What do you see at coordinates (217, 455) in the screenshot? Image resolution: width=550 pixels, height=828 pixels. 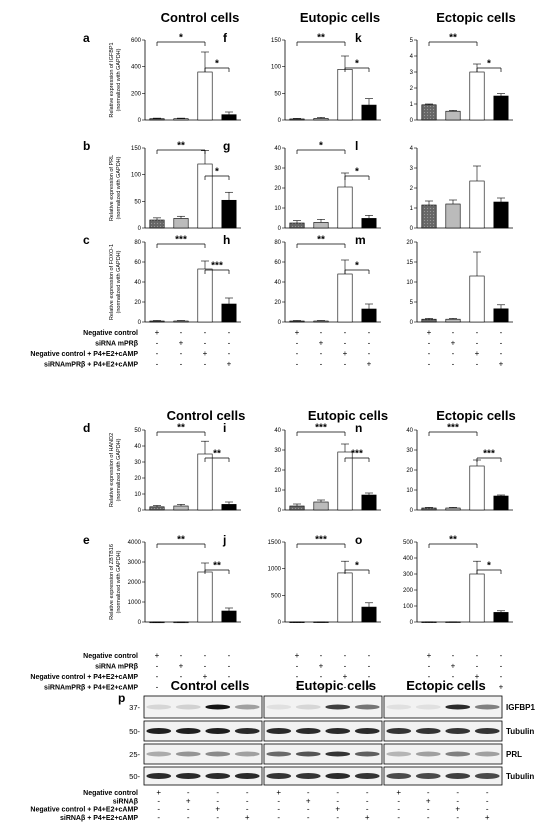 I see `significance-bracket: **` at bounding box center [217, 455].